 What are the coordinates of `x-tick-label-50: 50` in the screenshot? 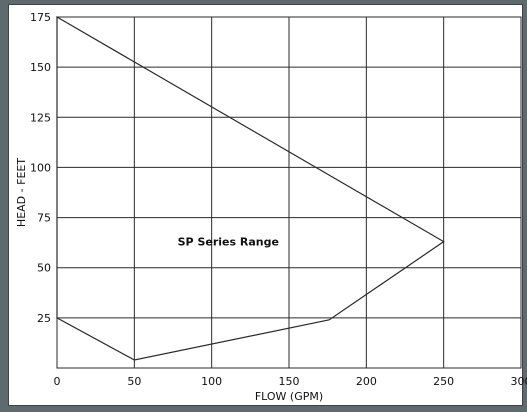 It's located at (134, 381).